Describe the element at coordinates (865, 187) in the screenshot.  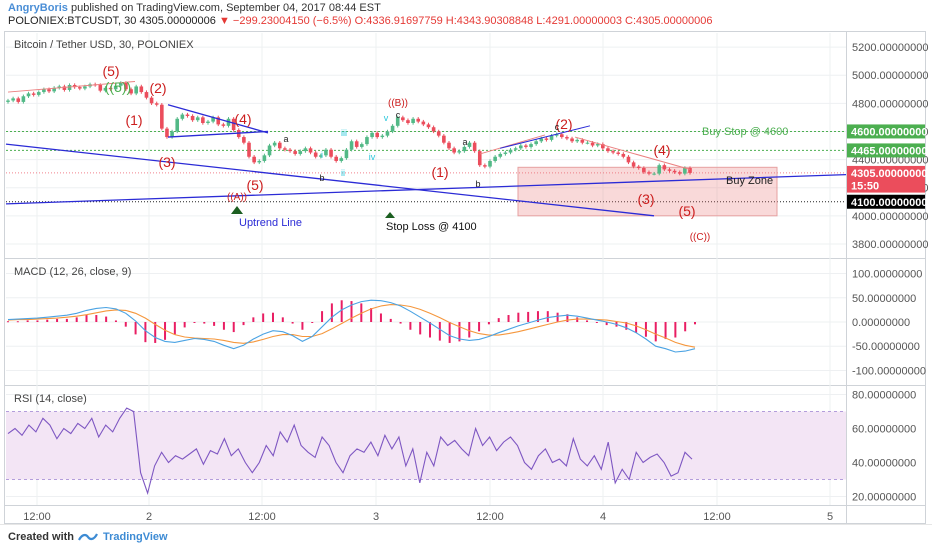
I see `price-tag-label: 15:50` at that location.